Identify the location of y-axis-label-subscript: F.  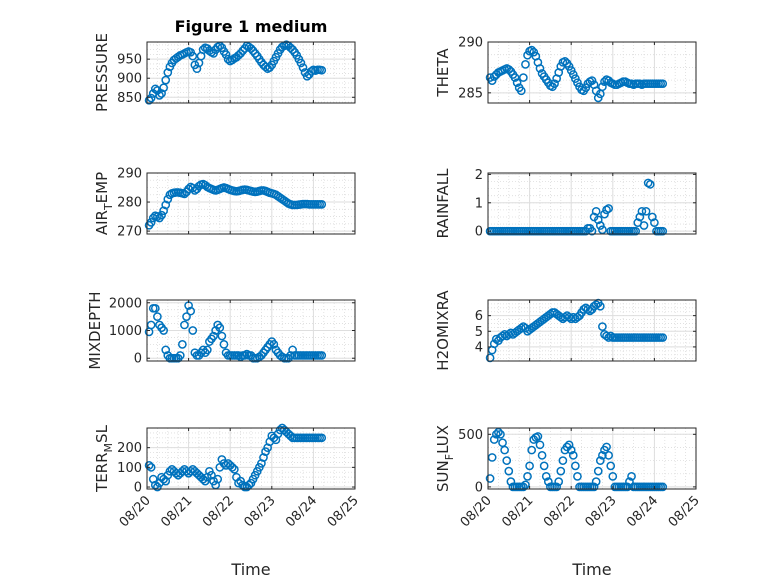
(449, 457).